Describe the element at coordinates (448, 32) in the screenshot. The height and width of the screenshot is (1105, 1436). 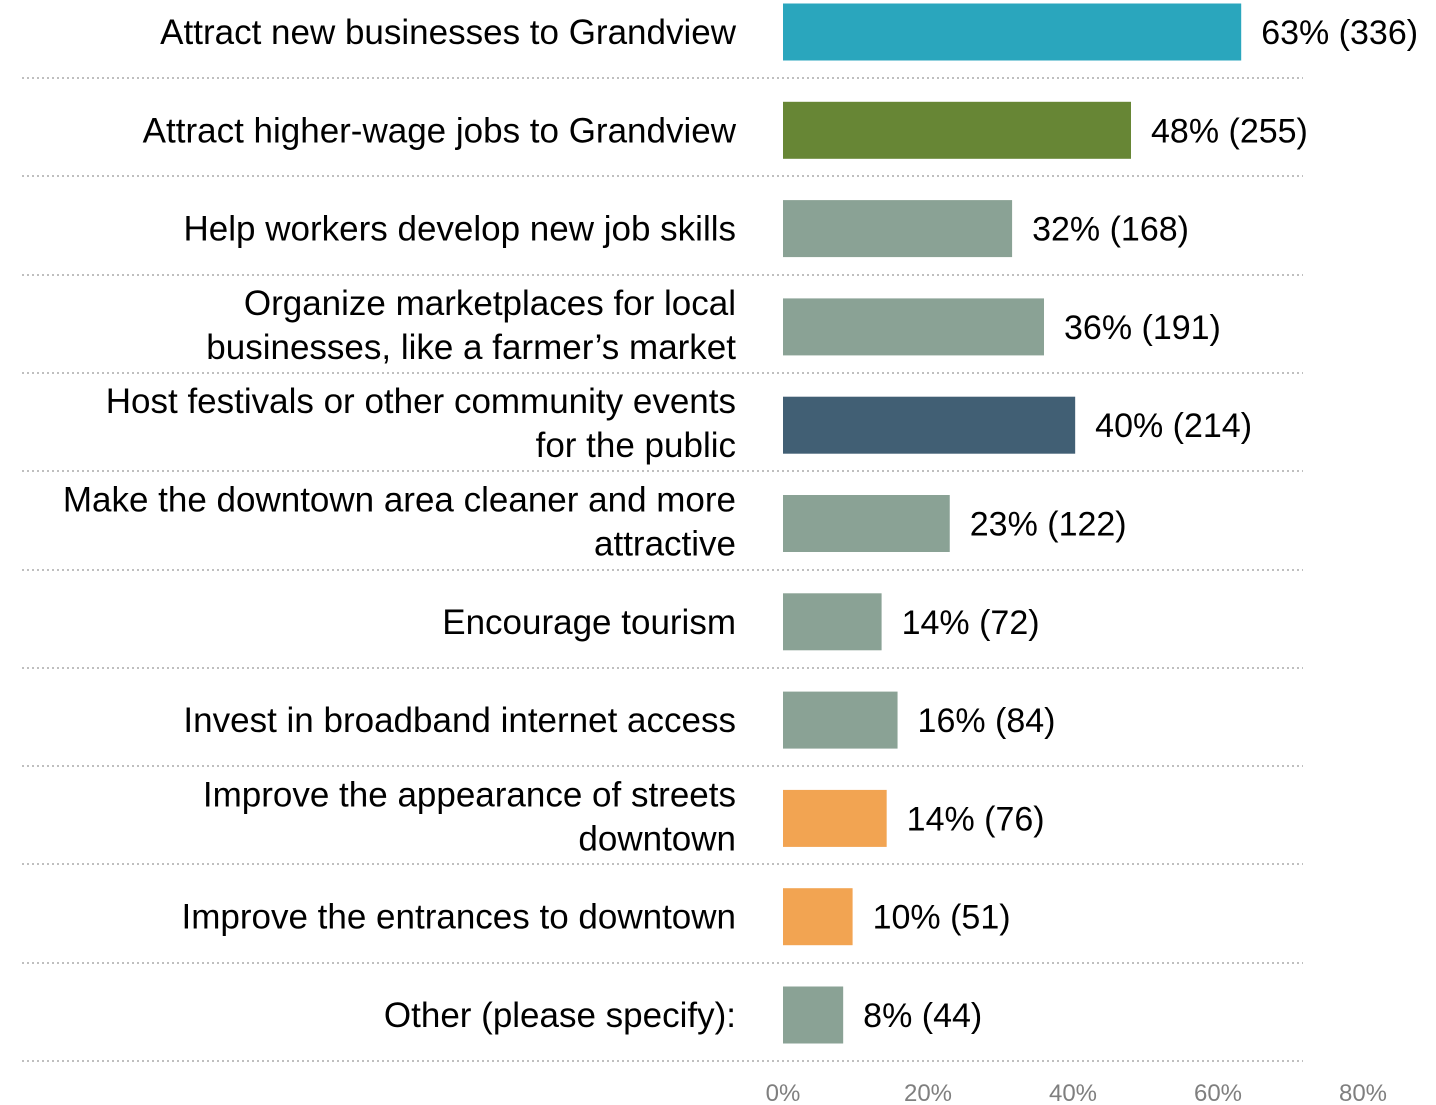
I see `category-label: Attract new businesses to Grandview` at that location.